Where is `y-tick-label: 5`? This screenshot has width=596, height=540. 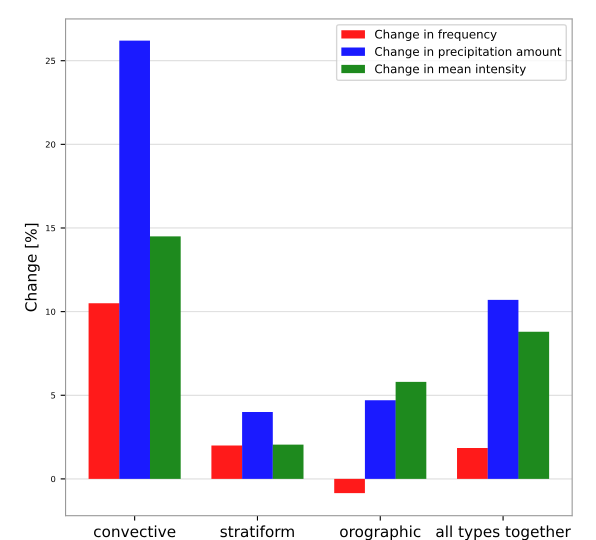
y-tick-label: 5 is located at coordinates (53, 395).